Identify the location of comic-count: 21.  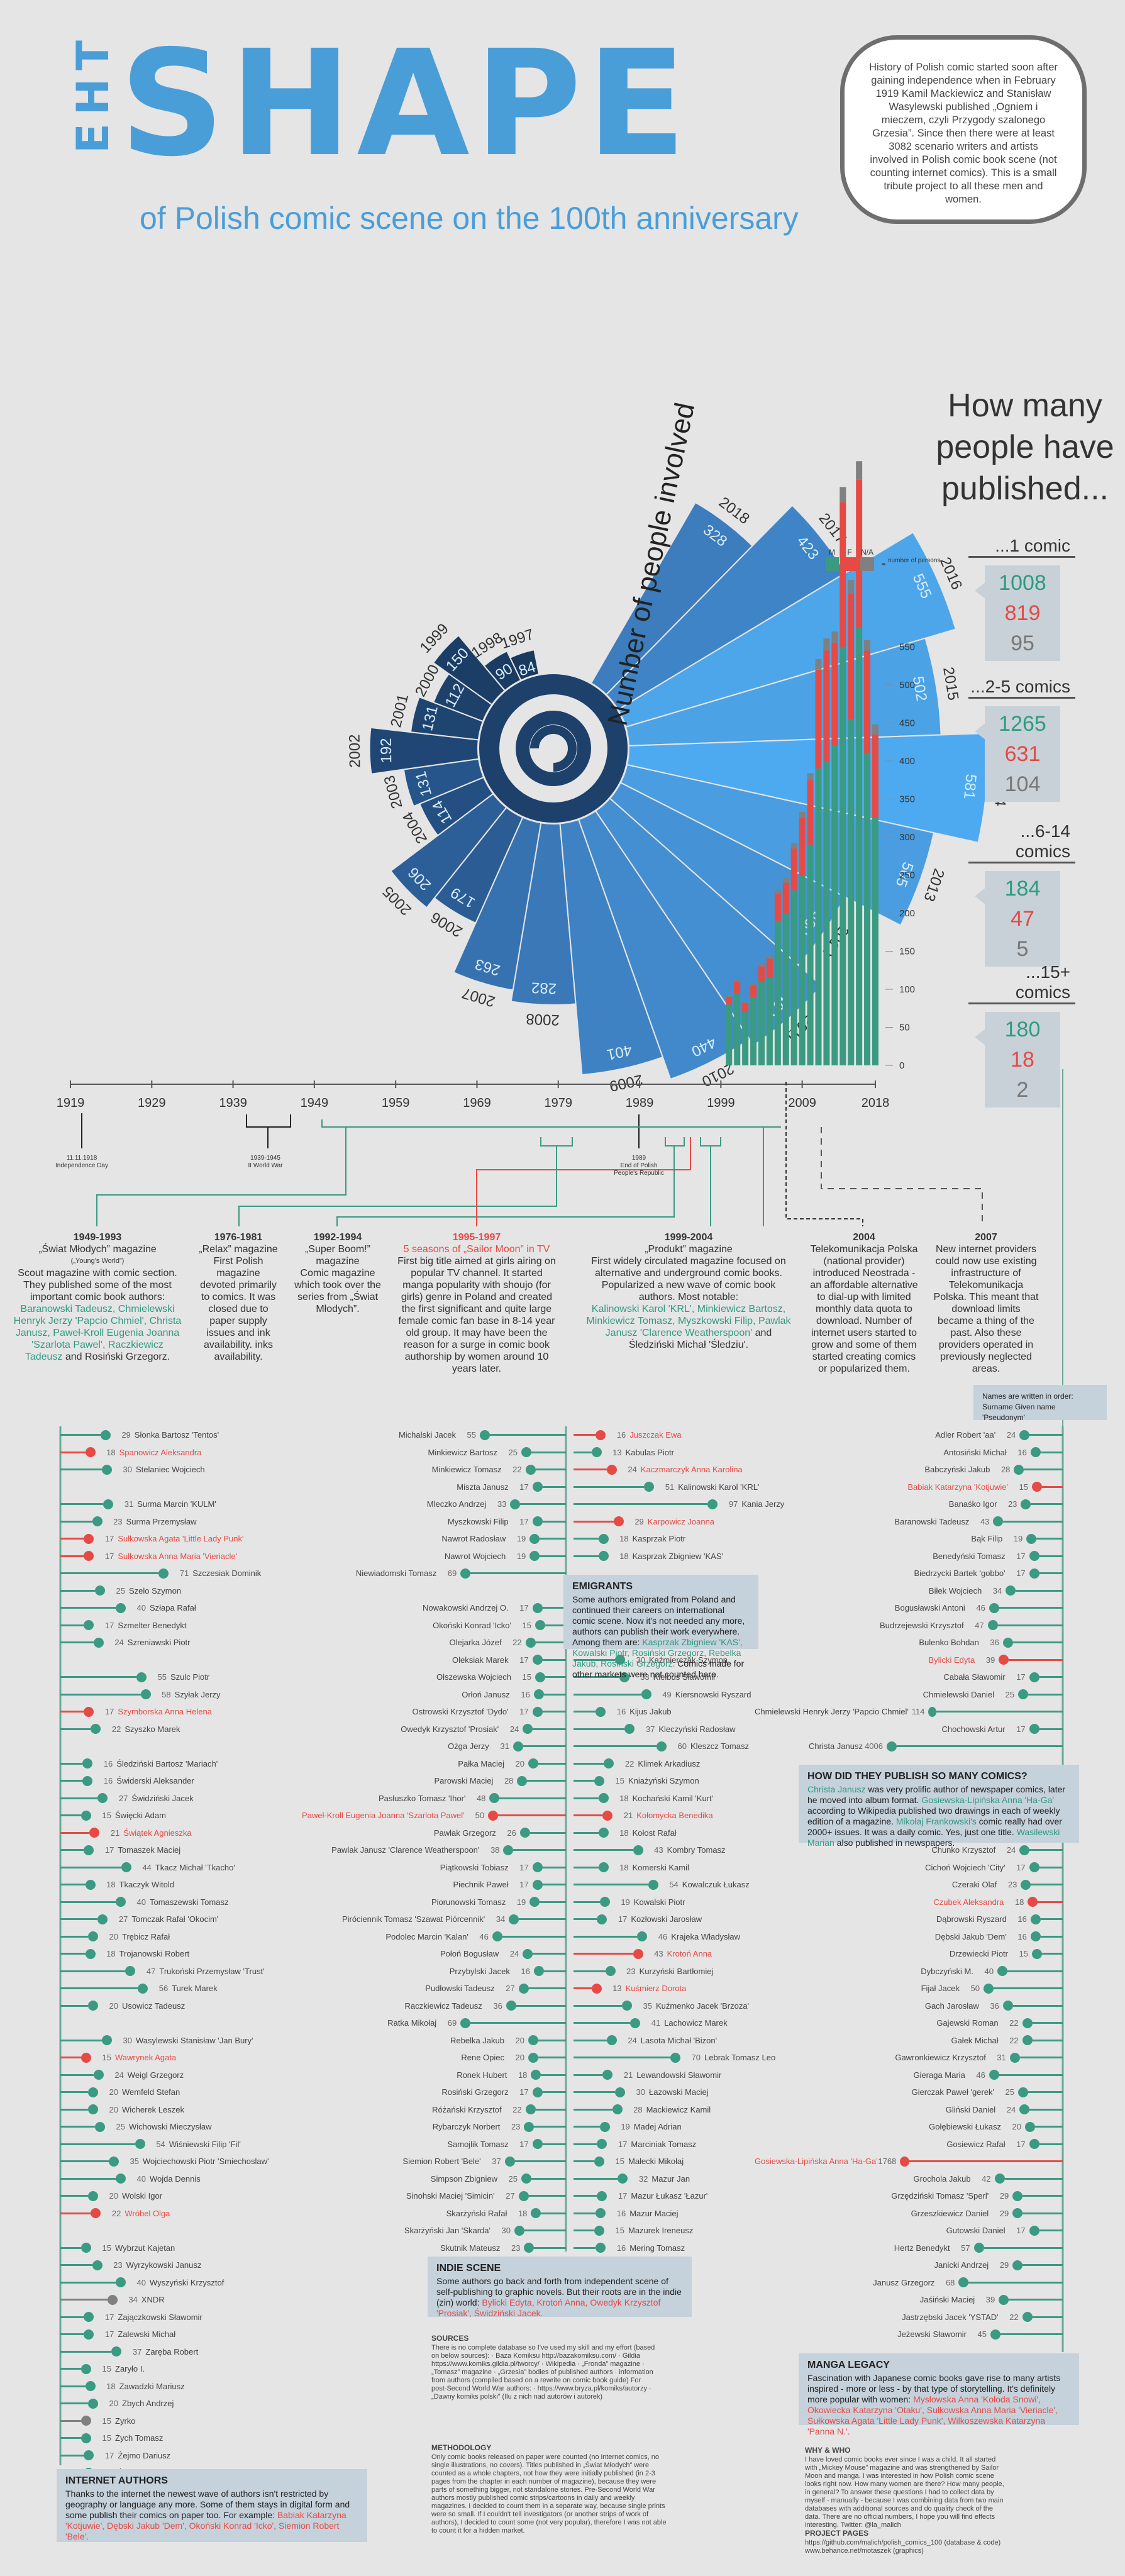
(115, 1833).